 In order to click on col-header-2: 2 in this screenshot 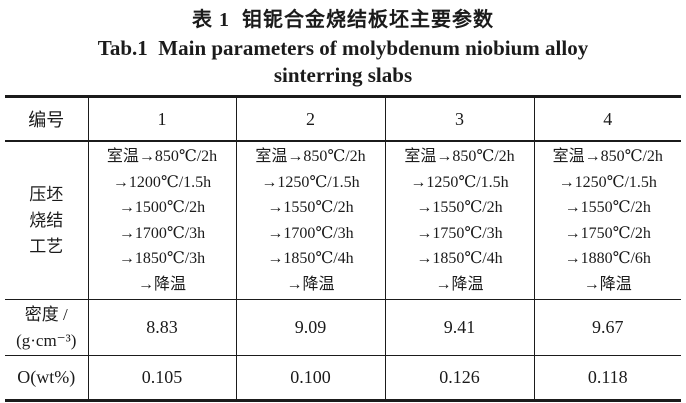, I will do `click(310, 119)`.